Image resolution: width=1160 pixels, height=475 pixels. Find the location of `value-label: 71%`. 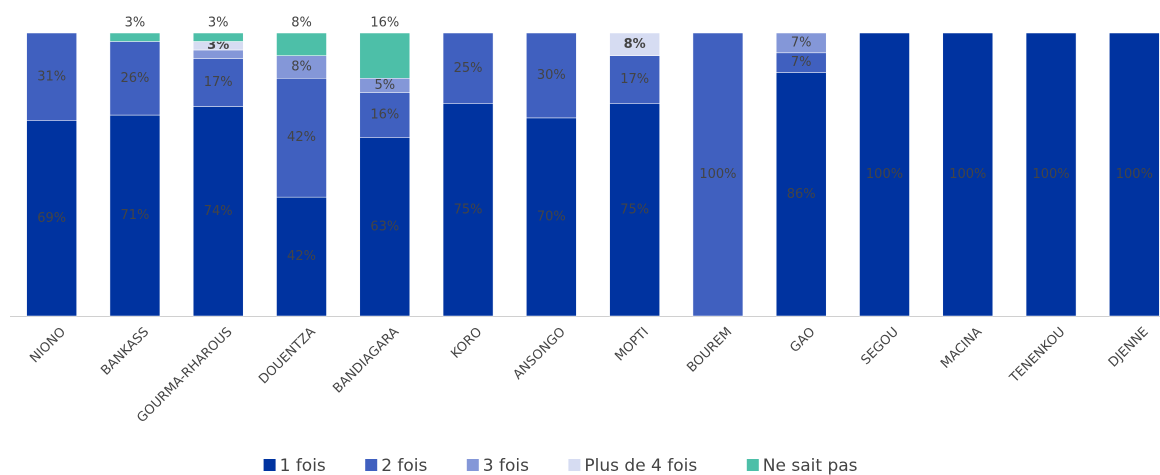

value-label: 71% is located at coordinates (134, 215).